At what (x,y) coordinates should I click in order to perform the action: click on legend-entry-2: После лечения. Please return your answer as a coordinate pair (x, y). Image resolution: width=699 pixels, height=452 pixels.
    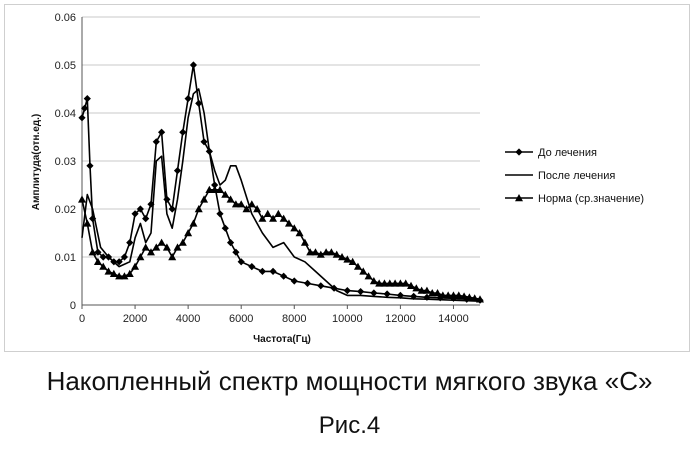
    Looking at the image, I should click on (560, 176).